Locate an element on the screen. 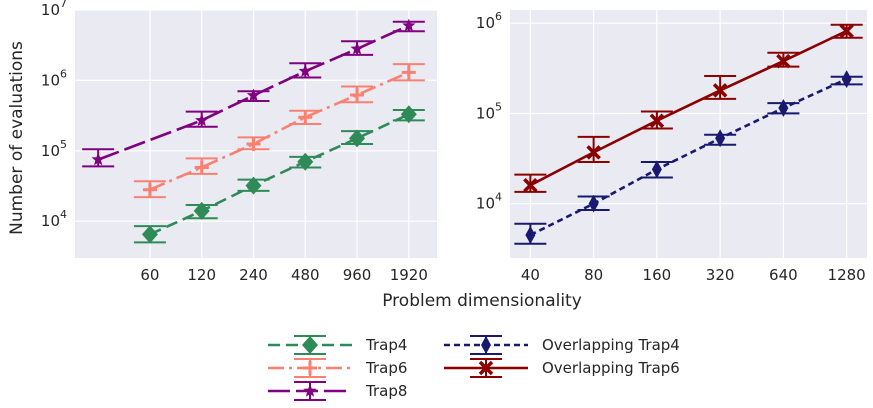 The width and height of the screenshot is (873, 408). series-trap8 is located at coordinates (253, 93).